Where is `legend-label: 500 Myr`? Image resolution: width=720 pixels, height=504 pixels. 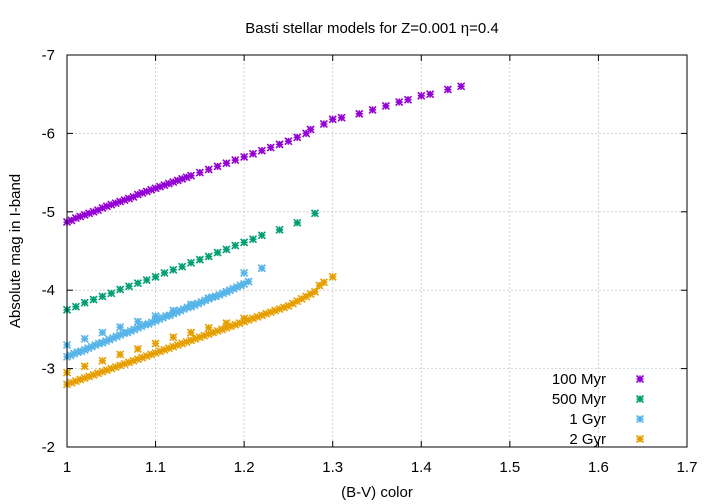
legend-label: 500 Myr is located at coordinates (579, 399).